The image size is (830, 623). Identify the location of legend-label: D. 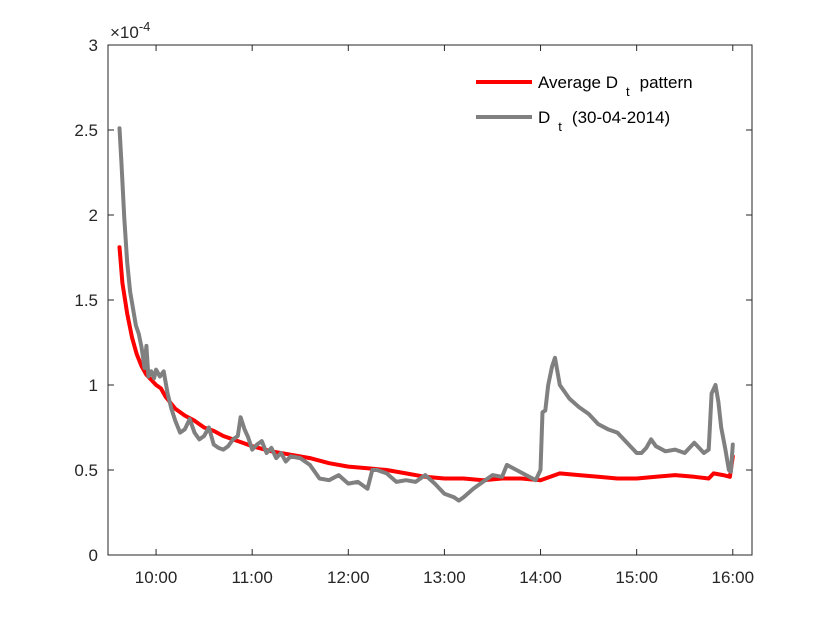
(544, 117).